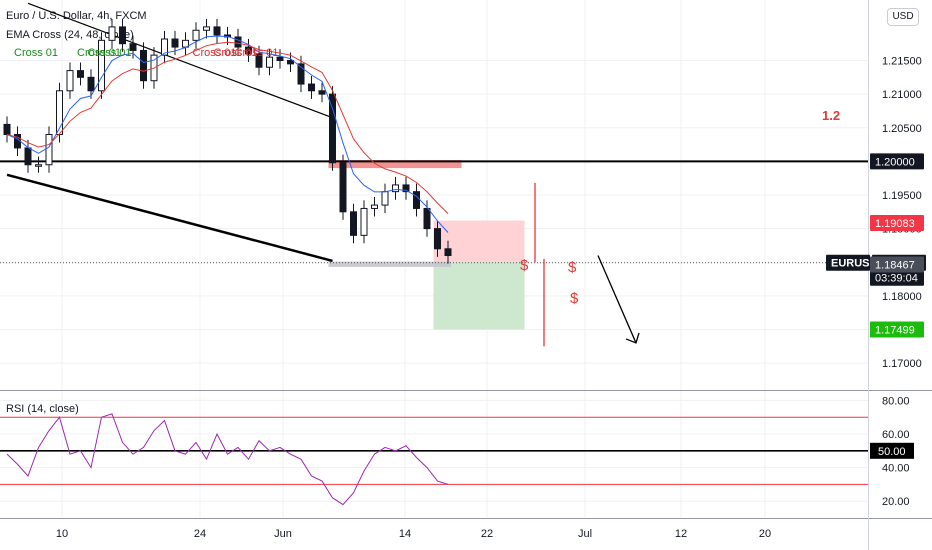 This screenshot has width=932, height=550. I want to click on rsi-axis-ticks: 80.00 60.00 50.00 40.00 20.00, so click(892, 451).